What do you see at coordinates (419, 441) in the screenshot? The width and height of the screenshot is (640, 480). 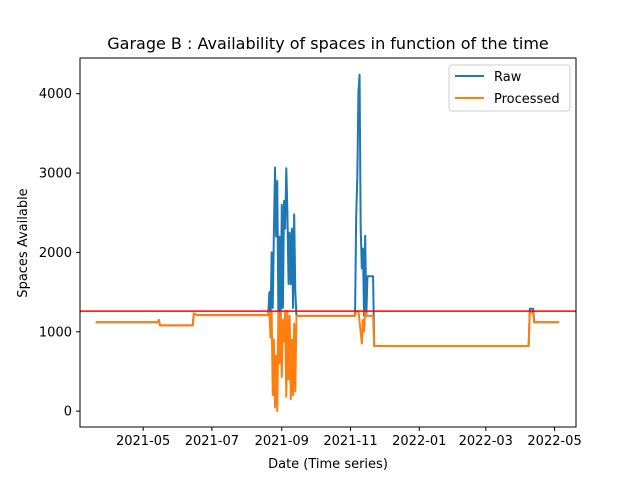 I see `x-tick-label: 2022-01` at bounding box center [419, 441].